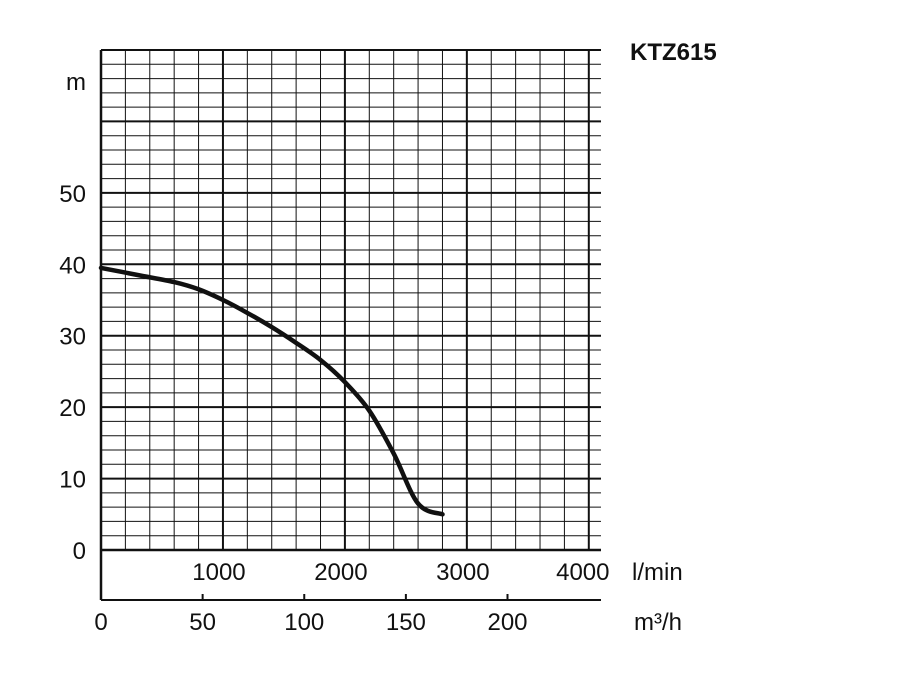  I want to click on x-tick-label: 1000, so click(218, 572).